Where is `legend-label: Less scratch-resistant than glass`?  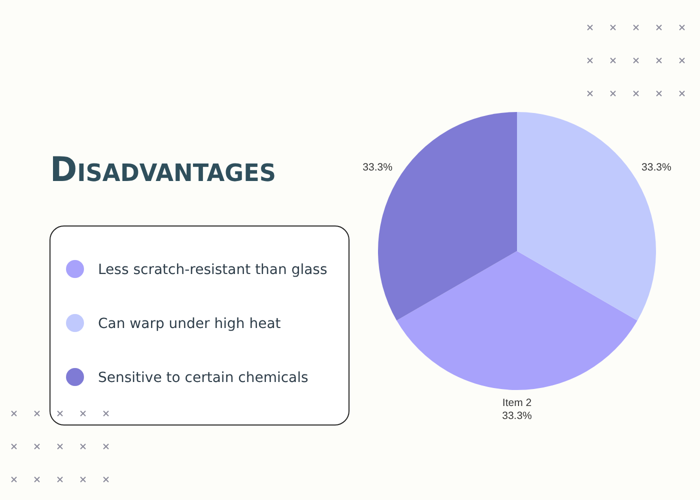
legend-label: Less scratch-resistant than glass is located at coordinates (213, 270).